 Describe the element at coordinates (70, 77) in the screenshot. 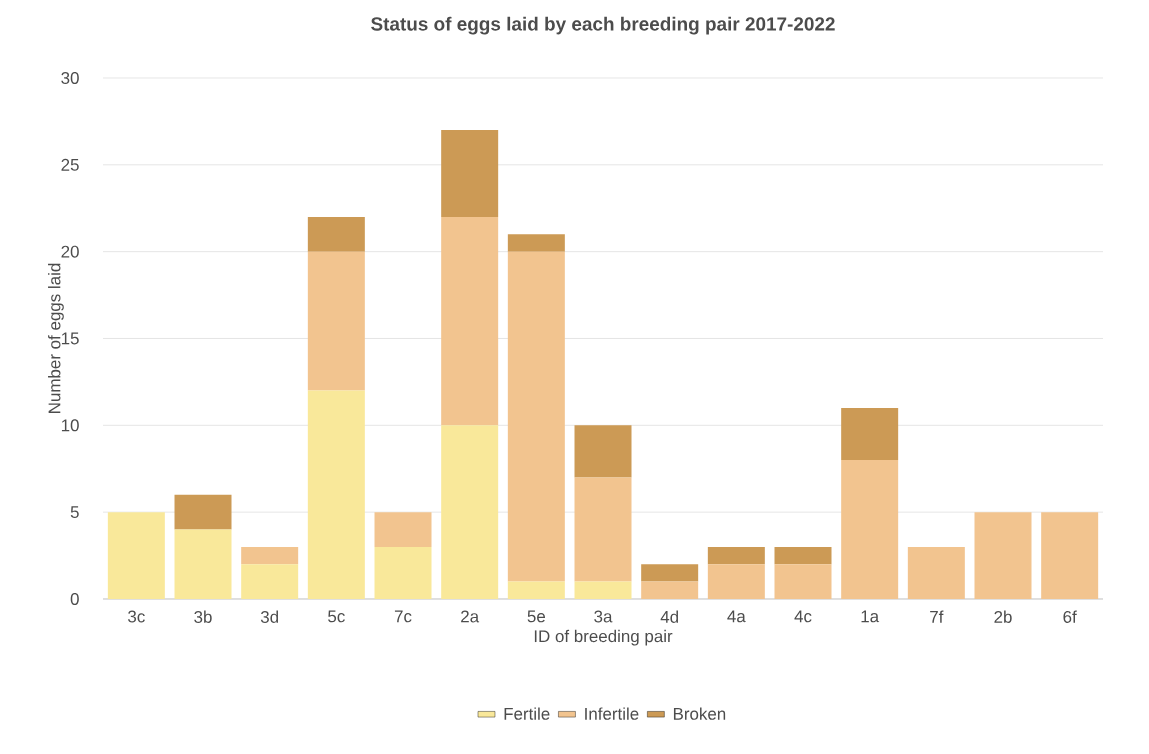

I see `y-tick-label: 30` at that location.